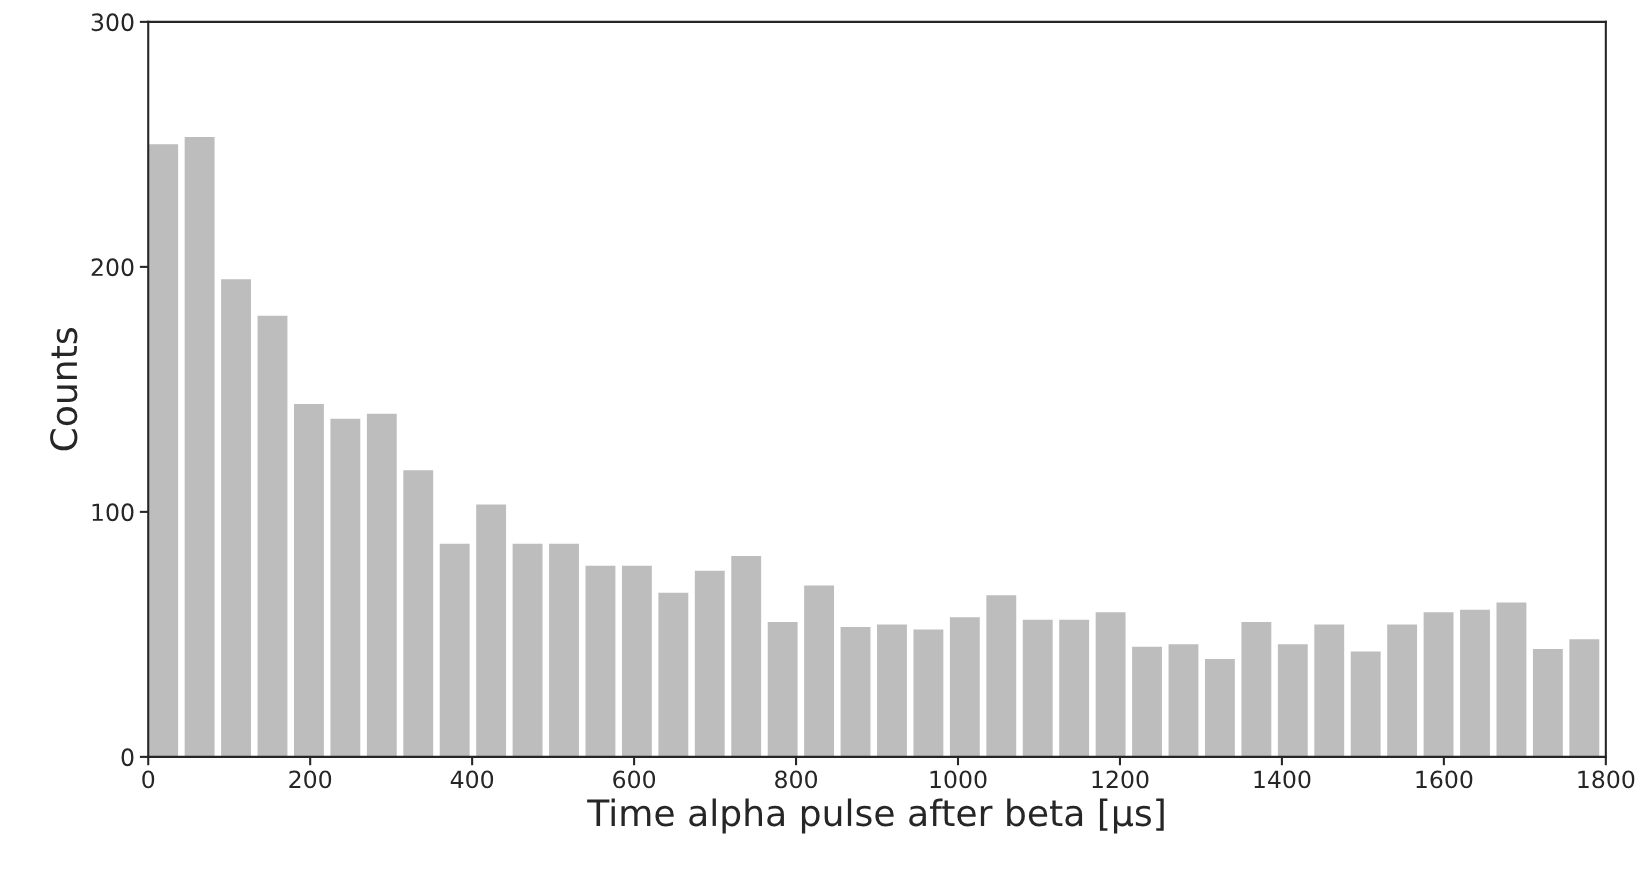 This screenshot has width=1647, height=875. What do you see at coordinates (472, 779) in the screenshot?
I see `x-tick-label: 400` at bounding box center [472, 779].